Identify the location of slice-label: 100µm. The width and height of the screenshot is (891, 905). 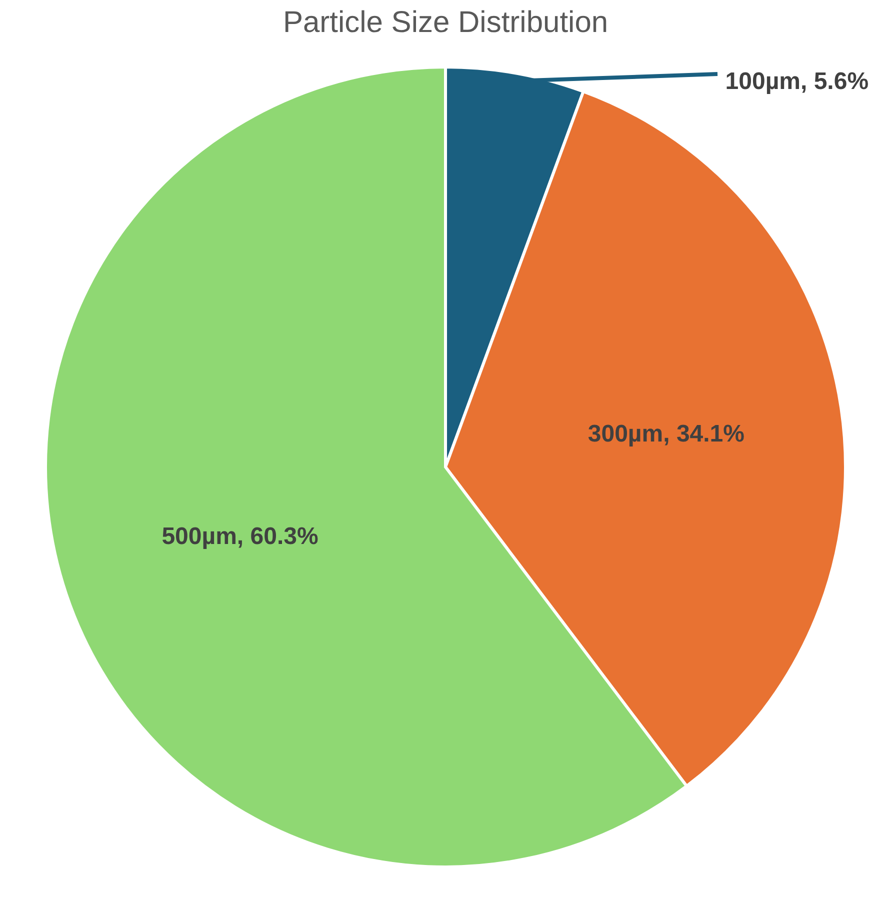
(762, 81).